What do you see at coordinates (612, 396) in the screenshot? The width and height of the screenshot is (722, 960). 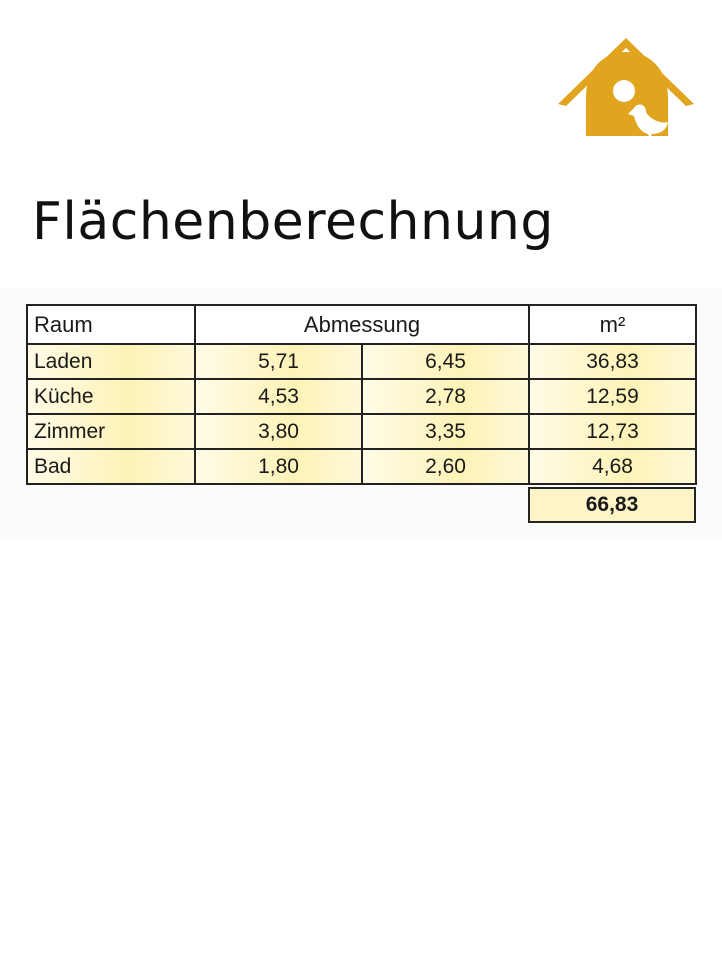 I see `cell-area: 12,59` at bounding box center [612, 396].